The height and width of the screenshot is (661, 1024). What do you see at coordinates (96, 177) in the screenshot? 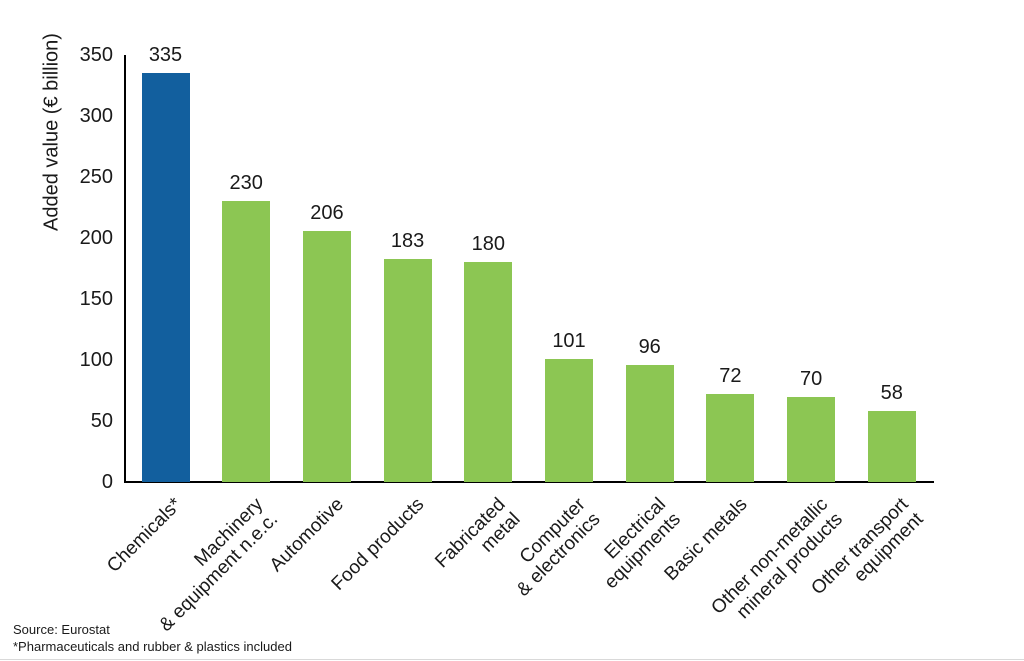
I see `y-tick-label: 250` at bounding box center [96, 177].